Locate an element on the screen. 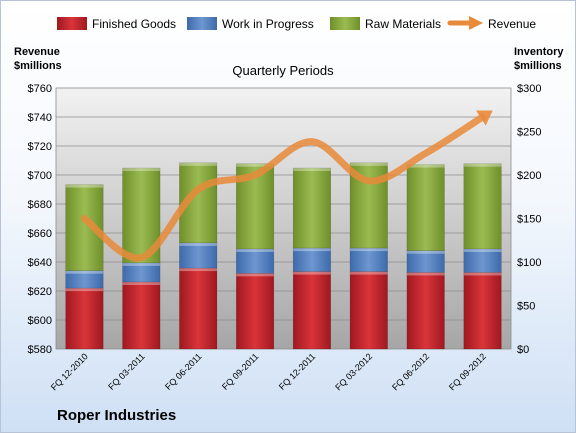 The image size is (576, 433). legend-label-raw-materials: Raw Materials is located at coordinates (403, 24).